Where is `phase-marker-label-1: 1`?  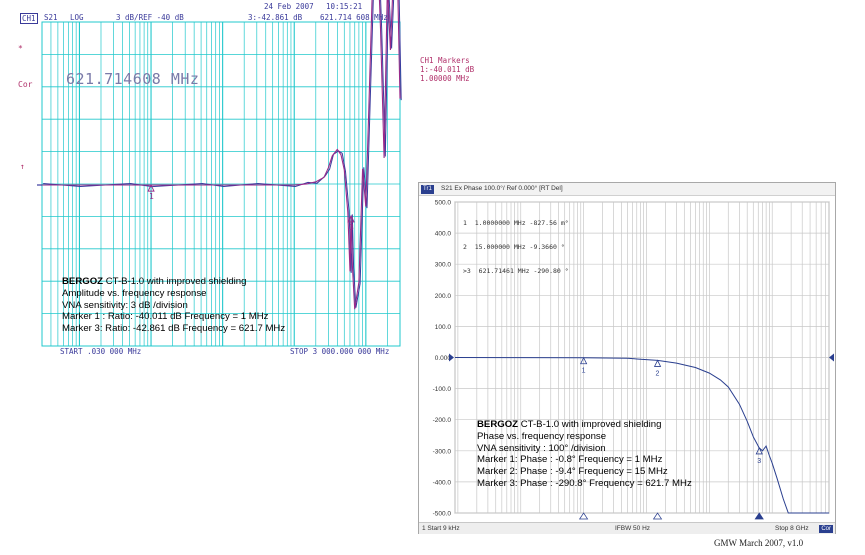
phase-marker-label-1: 1 is located at coordinates (584, 371).